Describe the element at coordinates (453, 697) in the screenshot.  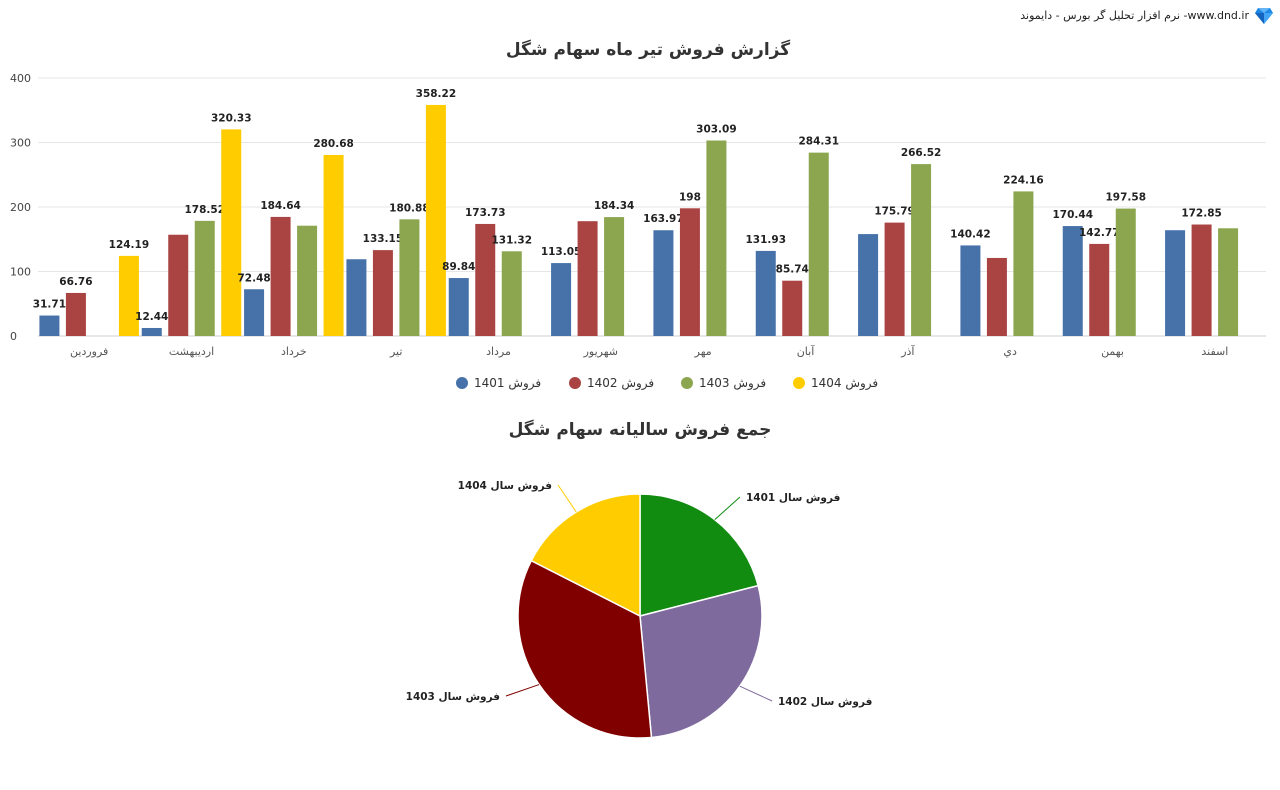
I see `slice-label: فروش سال 1403` at that location.